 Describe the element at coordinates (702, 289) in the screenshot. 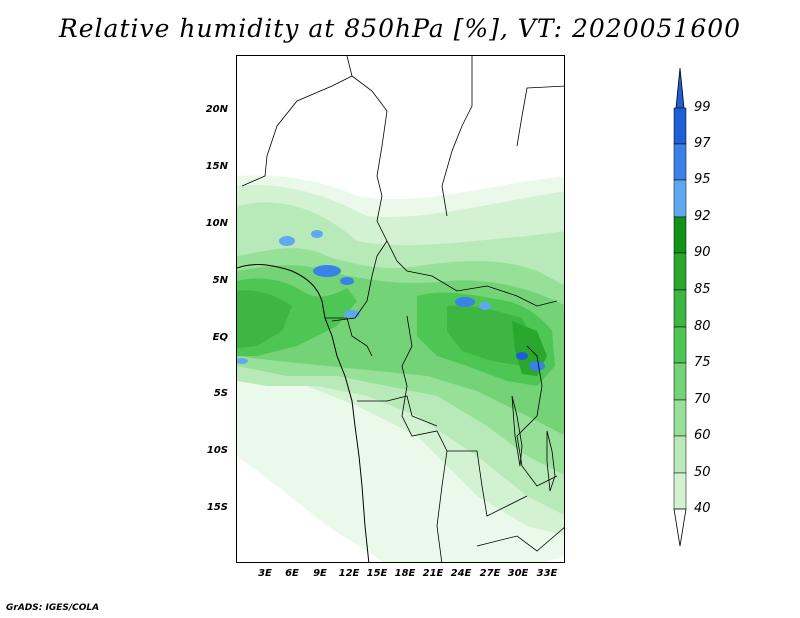

I see `colorbar-label-85: 85` at that location.